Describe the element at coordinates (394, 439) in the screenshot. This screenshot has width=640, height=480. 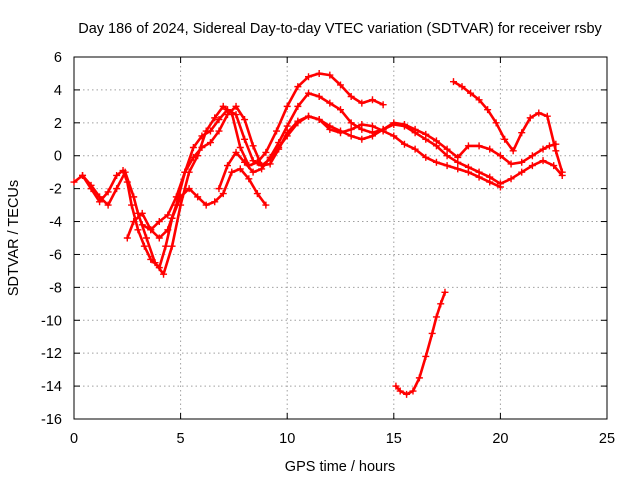
I see `x-tick-label: 15` at that location.